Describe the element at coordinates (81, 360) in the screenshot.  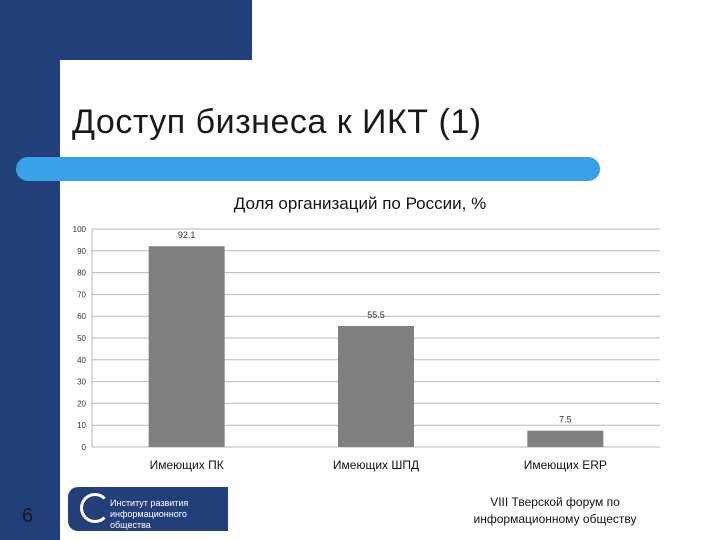
I see `y-tick-label: 40` at that location.